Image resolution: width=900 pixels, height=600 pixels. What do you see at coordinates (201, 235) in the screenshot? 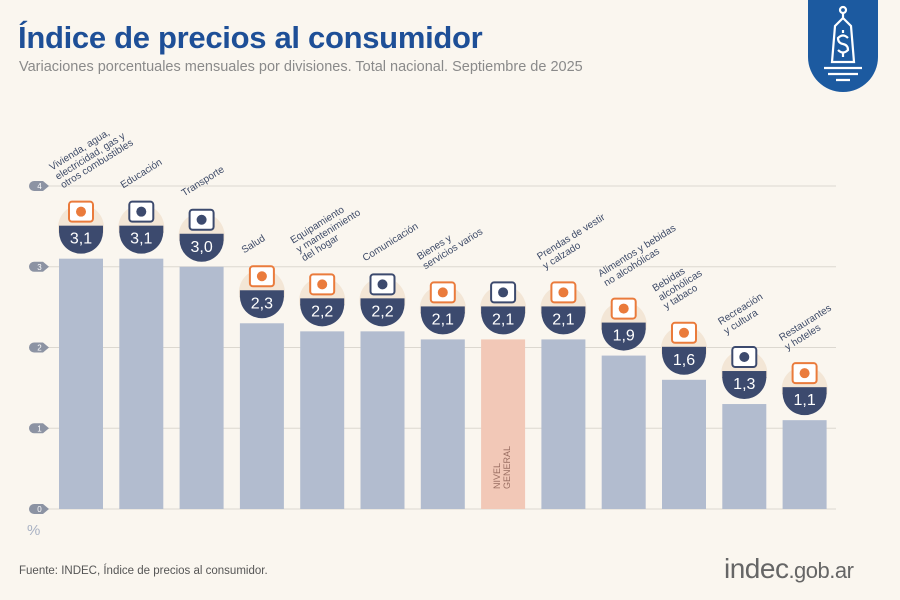
I see `value-bubble: 3,0` at bounding box center [201, 235].